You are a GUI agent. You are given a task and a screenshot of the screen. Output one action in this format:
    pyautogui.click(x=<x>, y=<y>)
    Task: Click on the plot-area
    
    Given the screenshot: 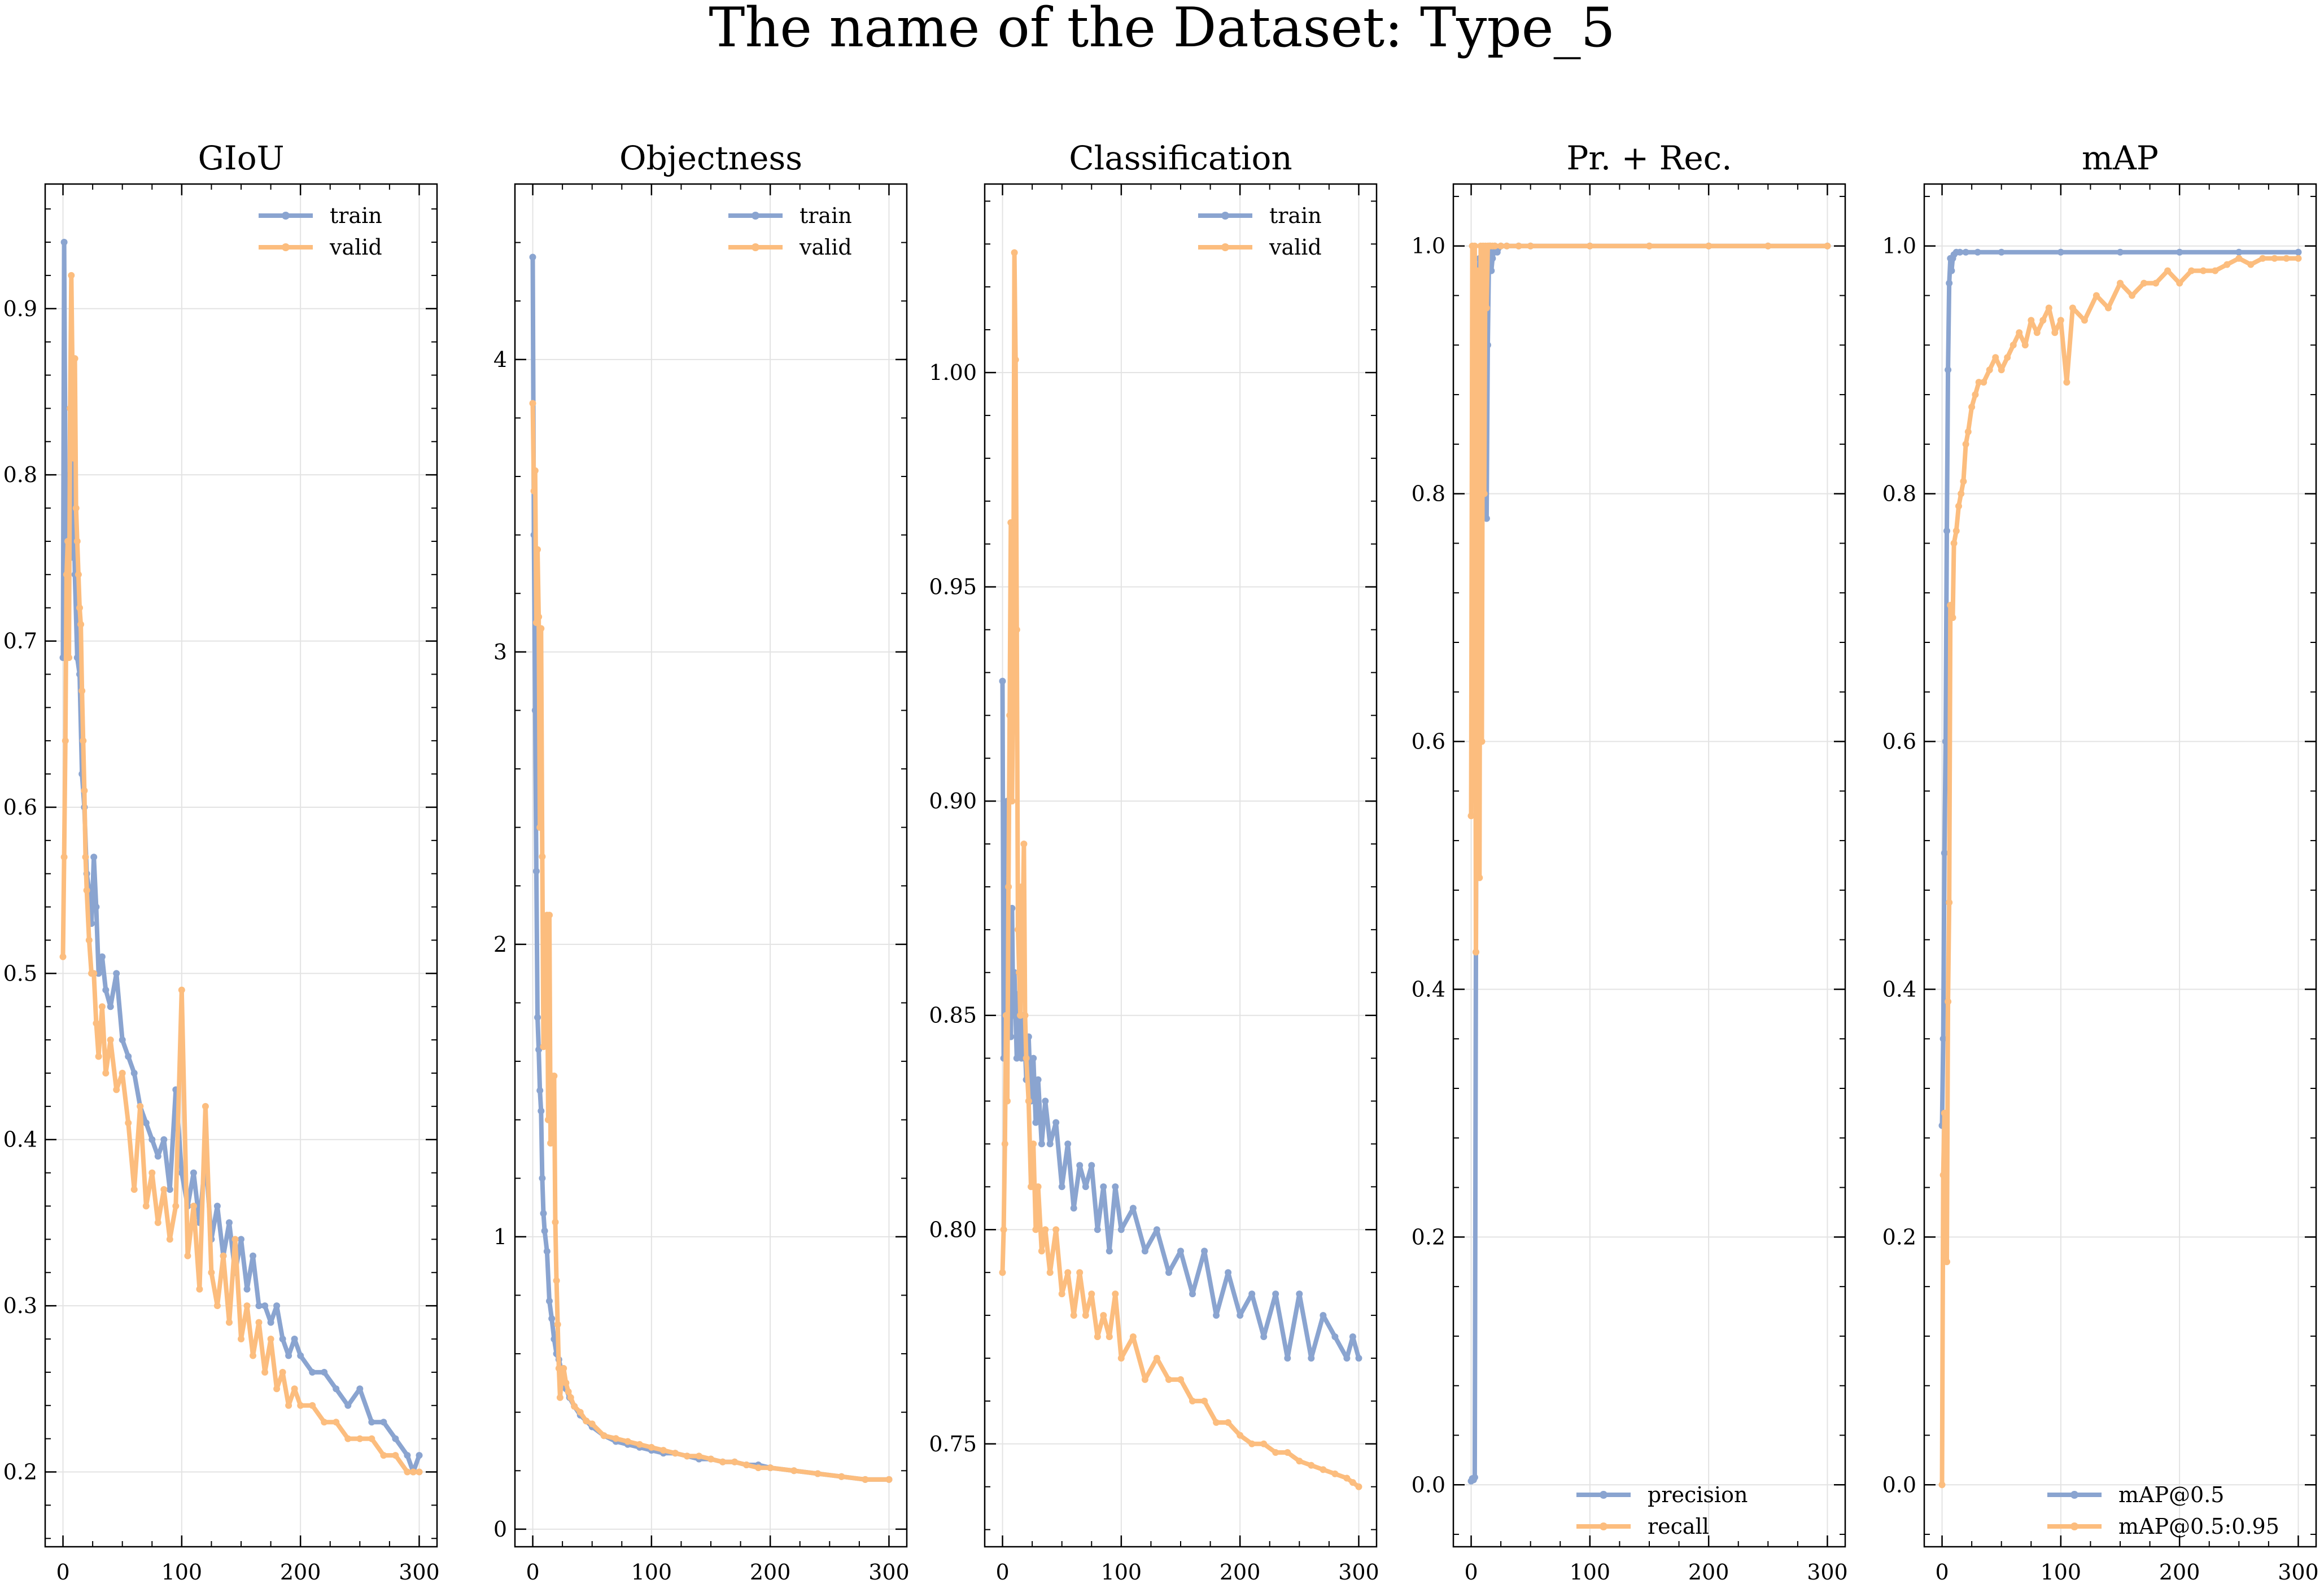 What is the action you would take?
    pyautogui.click(x=2120, y=868)
    